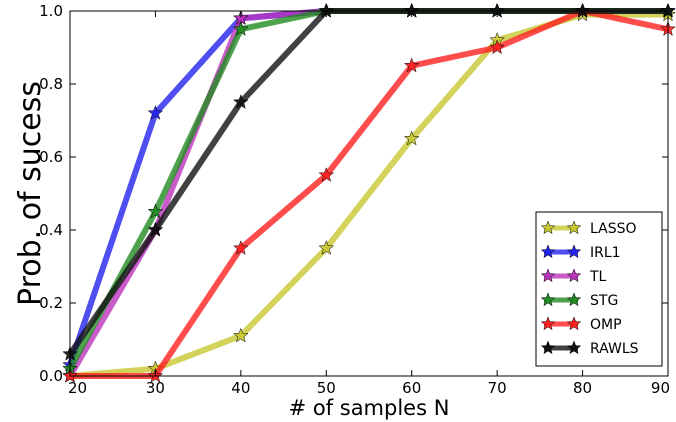 This screenshot has height=422, width=676. What do you see at coordinates (51, 11) in the screenshot?
I see `y-tick-label: 1.0` at bounding box center [51, 11].